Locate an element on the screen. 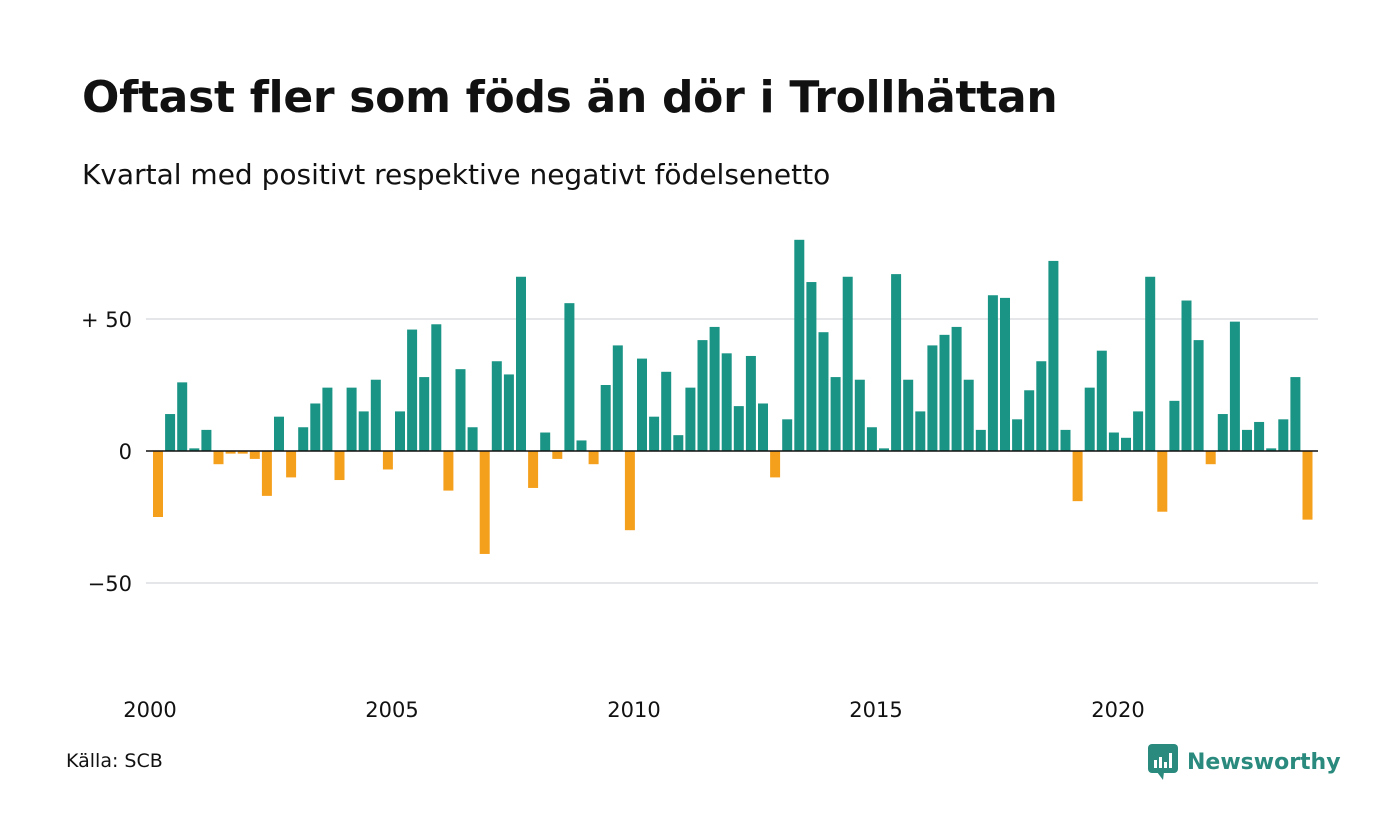 The height and width of the screenshot is (840, 1400). x-tick-label: 2010 is located at coordinates (633, 710).